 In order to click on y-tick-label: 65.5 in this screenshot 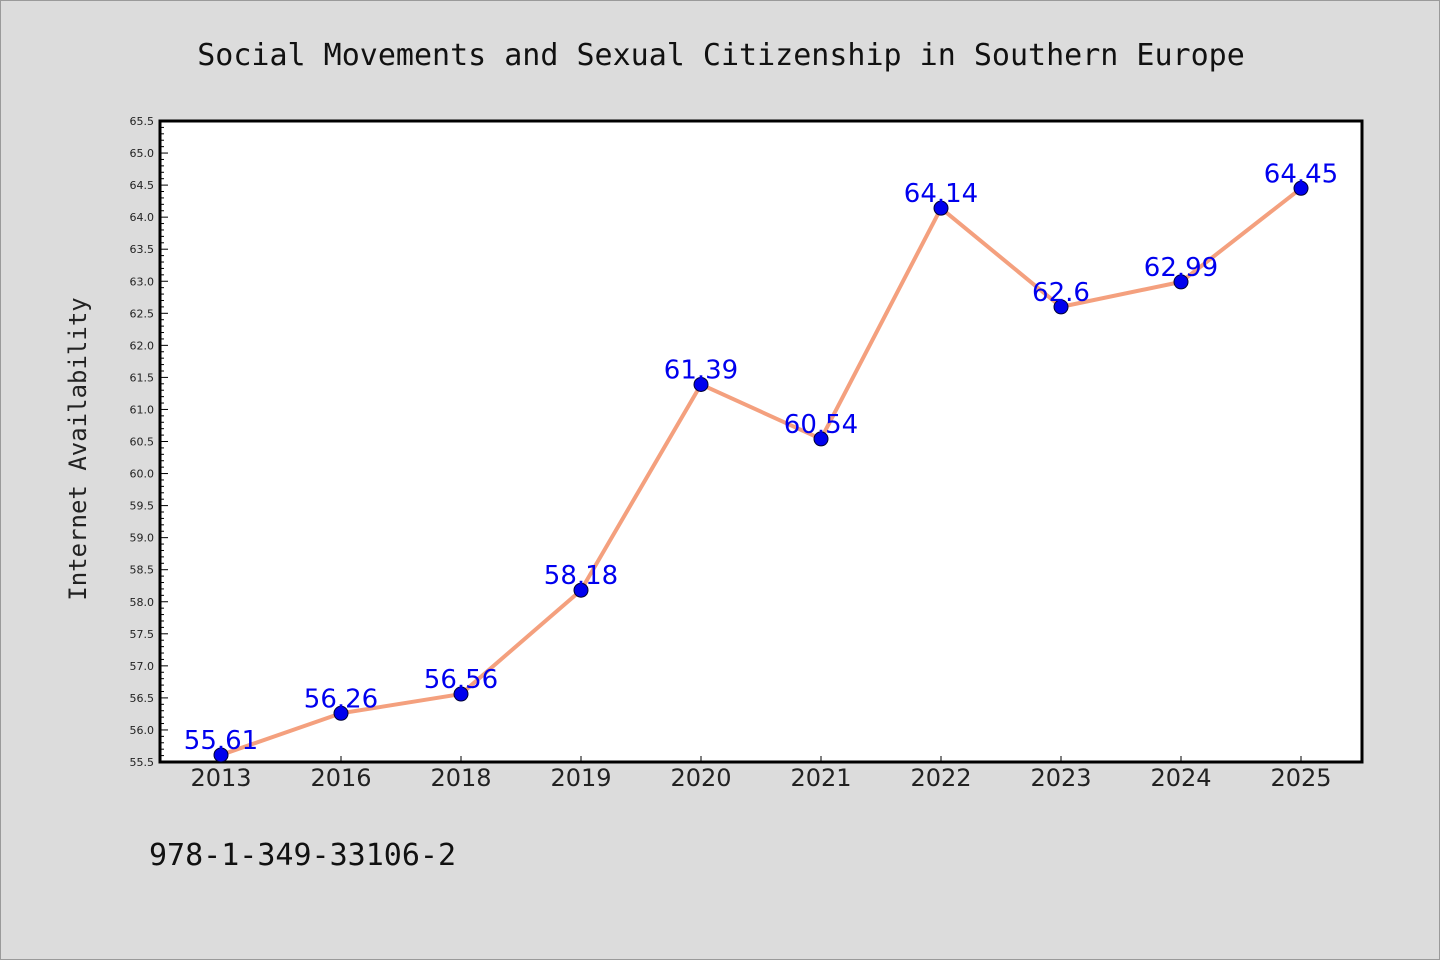, I will do `click(142, 121)`.